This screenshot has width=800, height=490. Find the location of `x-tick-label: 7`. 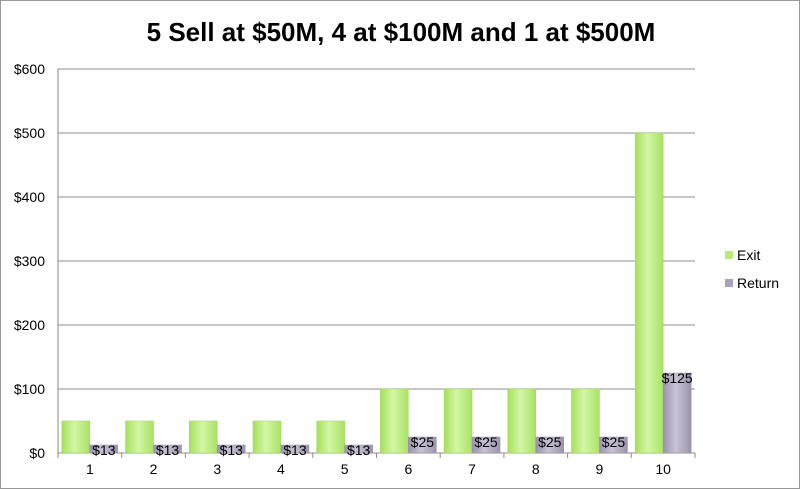

x-tick-label: 7 is located at coordinates (472, 469).